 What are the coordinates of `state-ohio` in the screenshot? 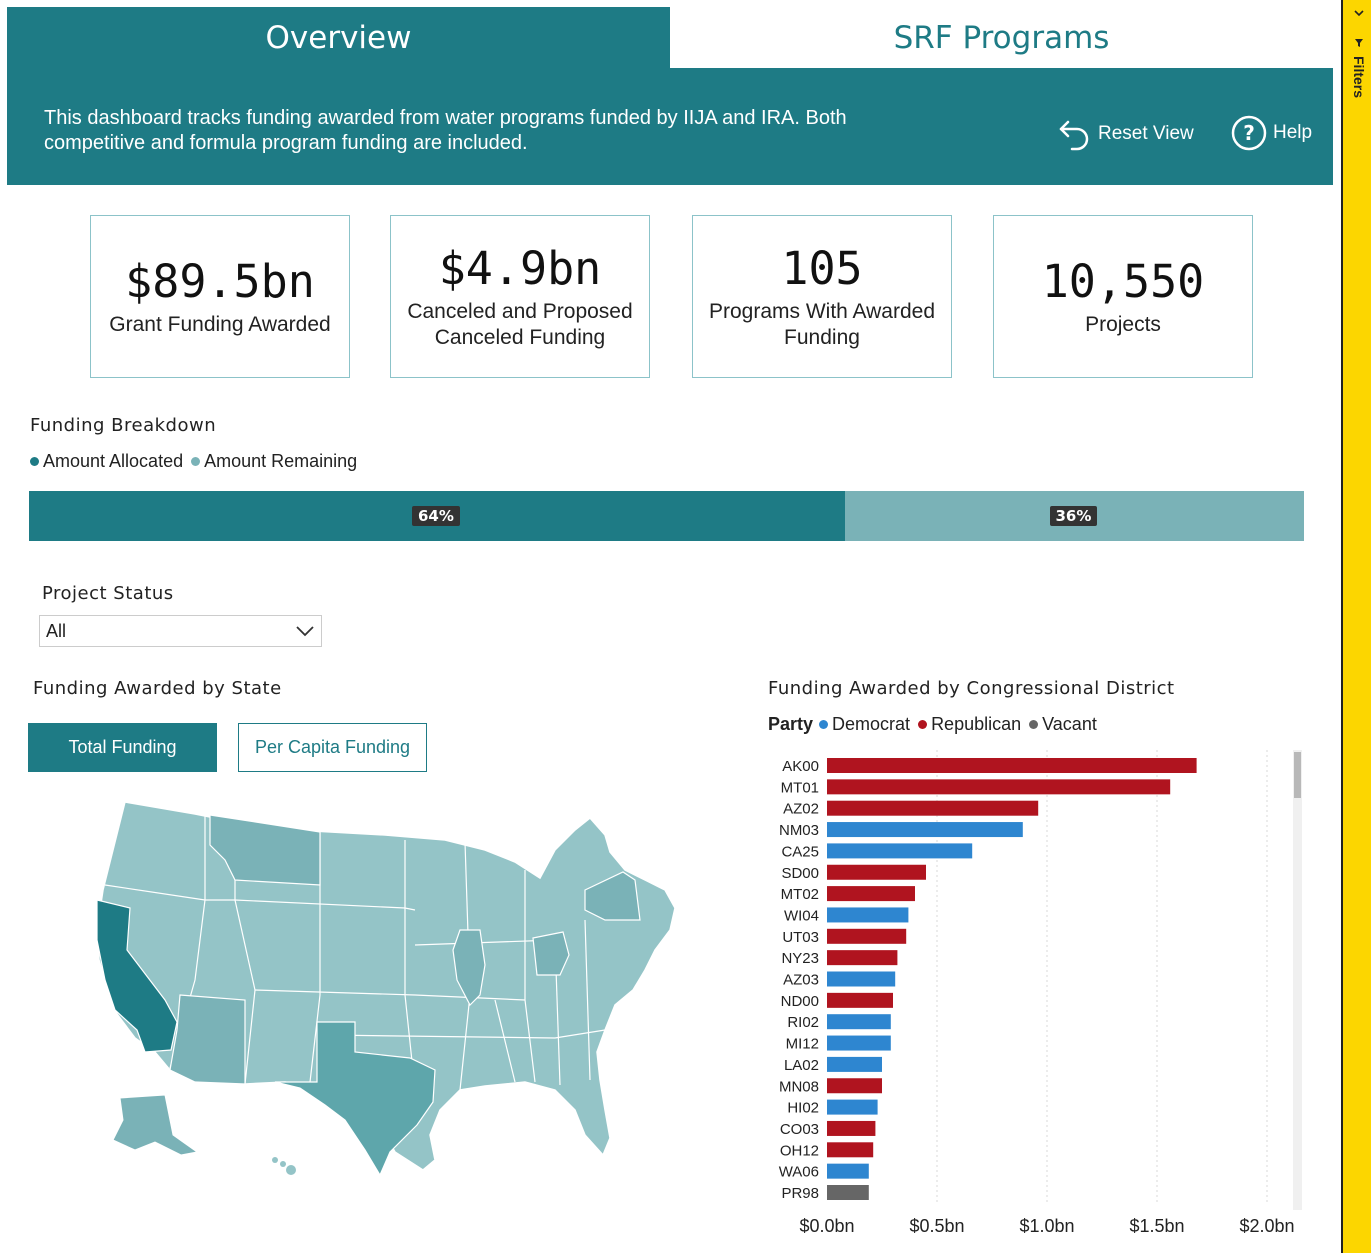 It's located at (551, 953).